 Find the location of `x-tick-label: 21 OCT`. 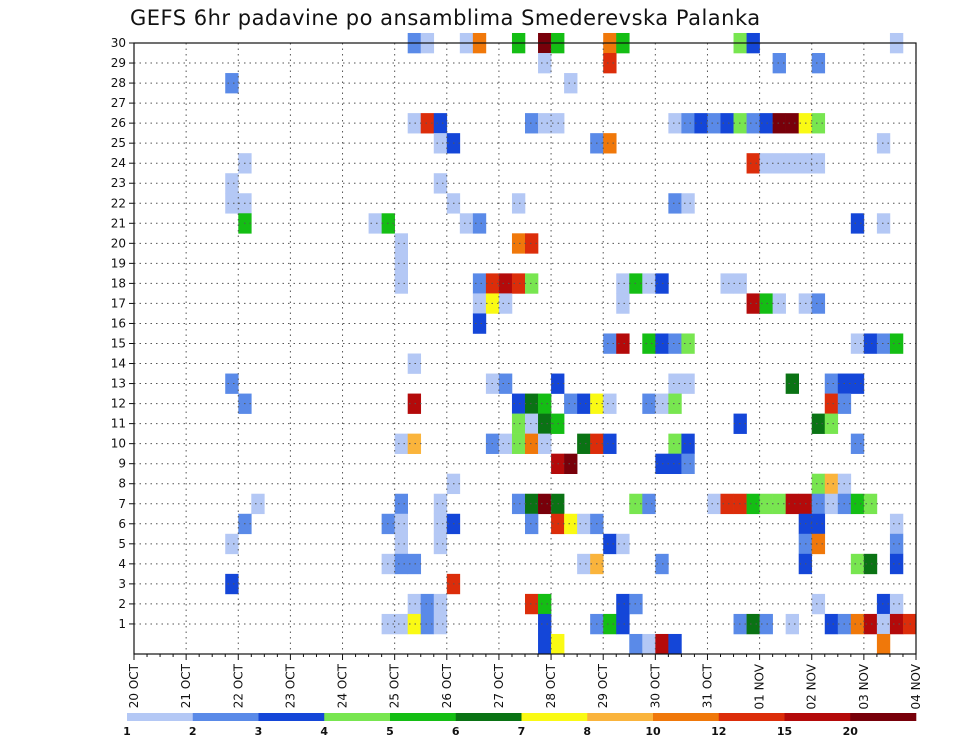

x-tick-label: 21 OCT is located at coordinates (186, 685).